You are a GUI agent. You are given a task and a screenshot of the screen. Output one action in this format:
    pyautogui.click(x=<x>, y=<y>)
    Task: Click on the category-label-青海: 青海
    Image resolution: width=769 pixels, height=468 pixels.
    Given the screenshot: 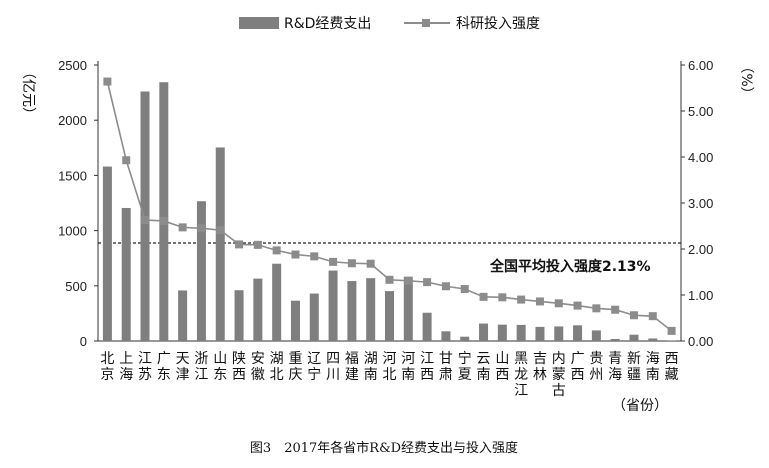 What is the action you would take?
    pyautogui.click(x=615, y=367)
    